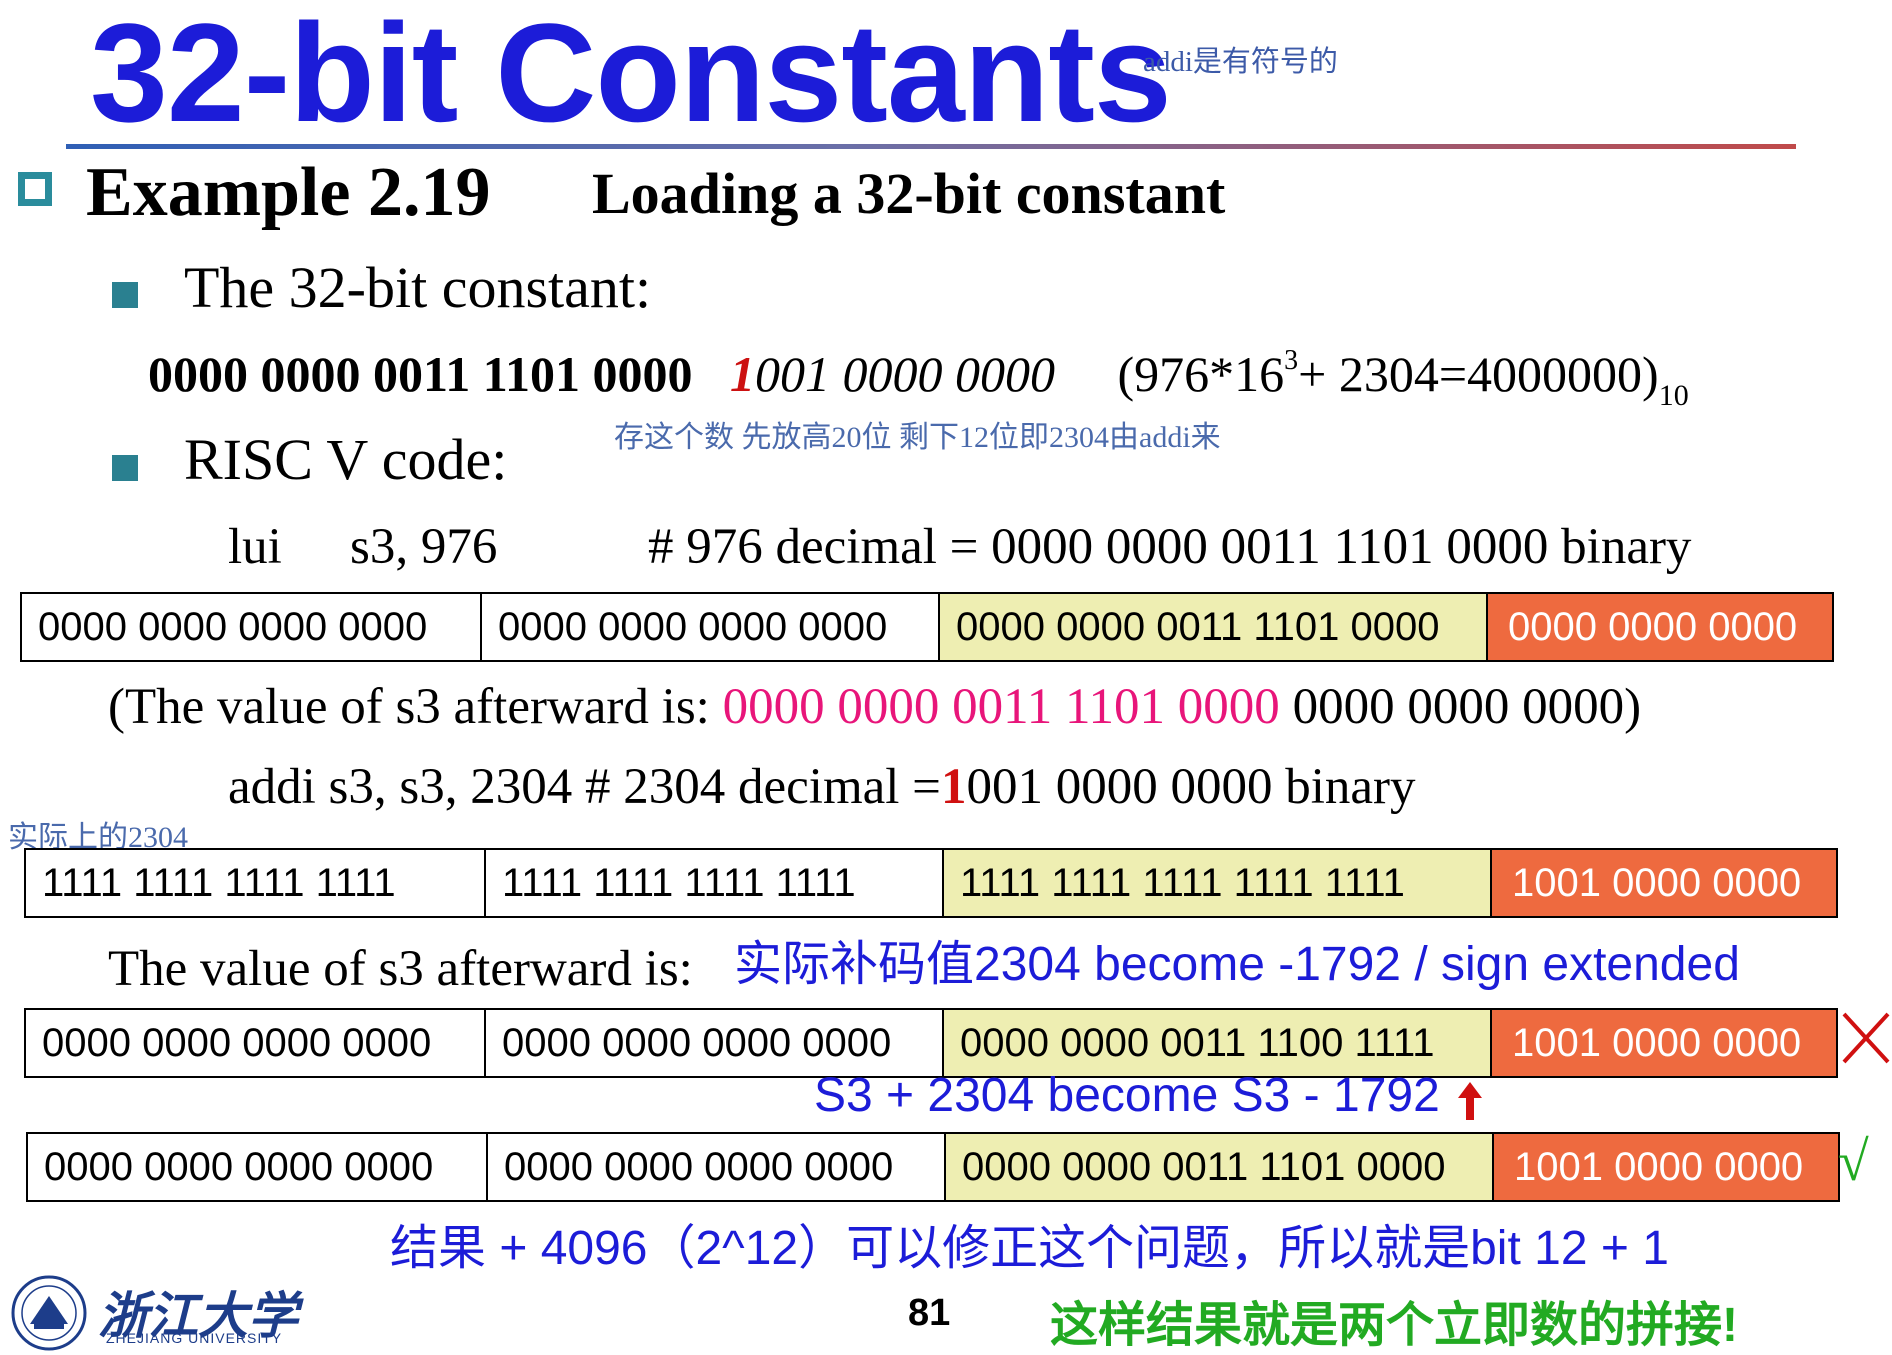 The width and height of the screenshot is (1892, 1355). What do you see at coordinates (420, 374) in the screenshot?
I see `binary-upper: 0000 0000 0011 1101 0000` at bounding box center [420, 374].